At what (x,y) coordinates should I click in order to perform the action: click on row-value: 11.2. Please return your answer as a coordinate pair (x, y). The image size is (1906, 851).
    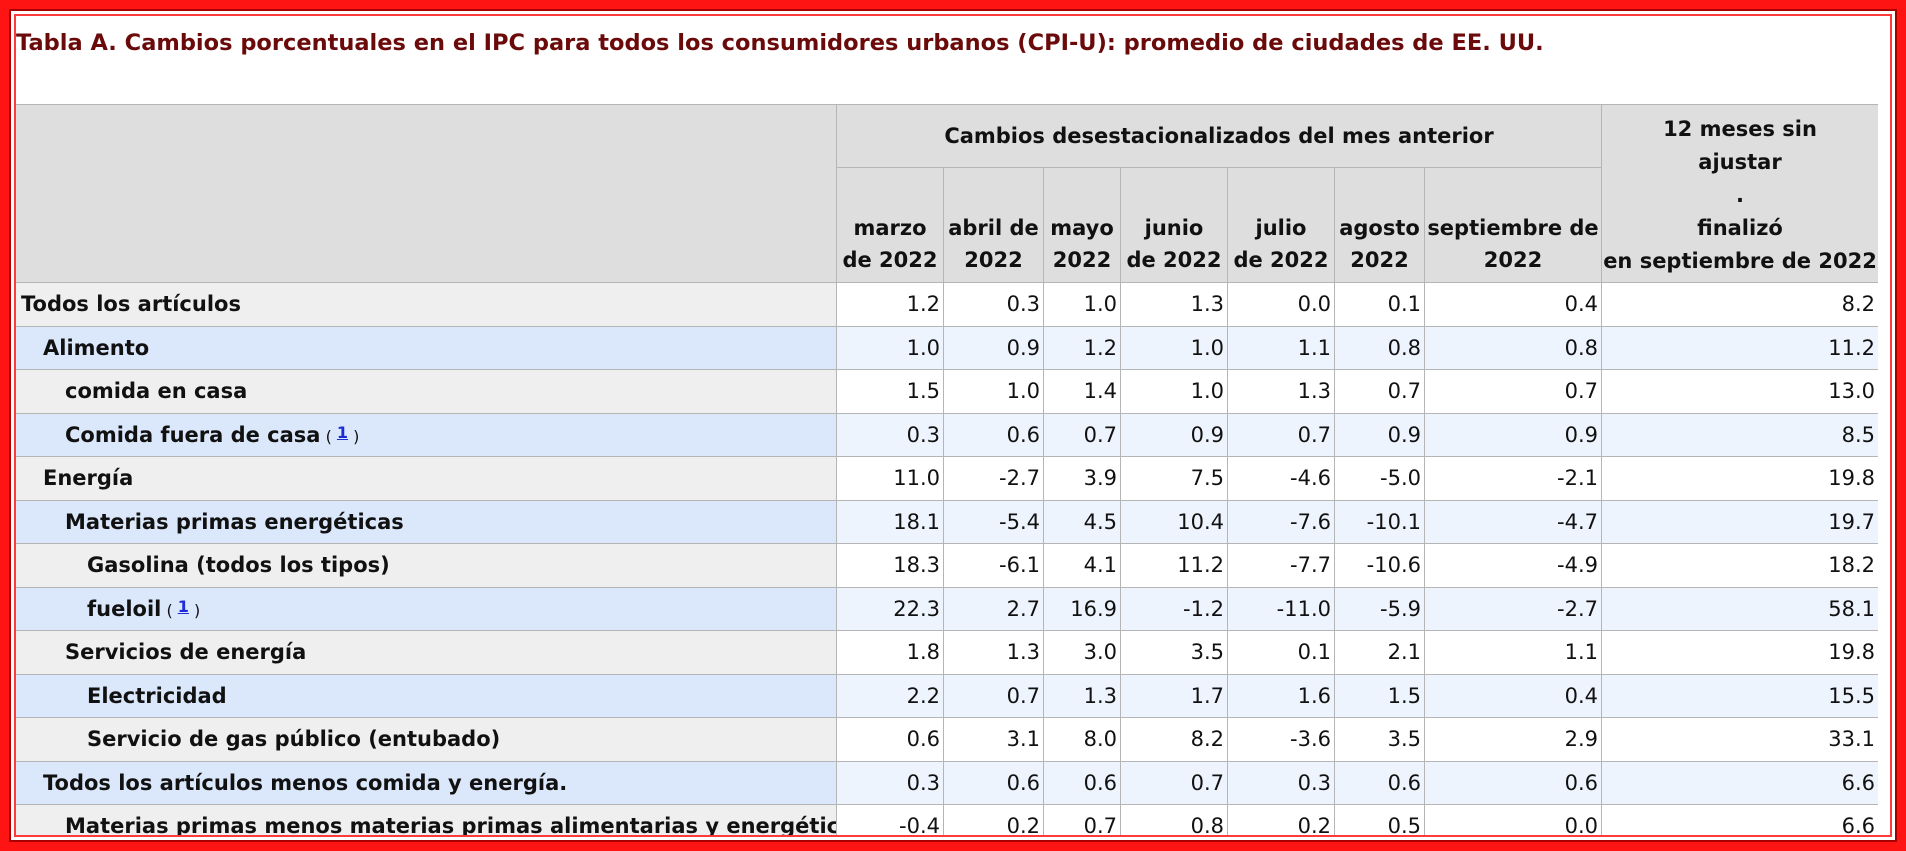
    Looking at the image, I should click on (1739, 347).